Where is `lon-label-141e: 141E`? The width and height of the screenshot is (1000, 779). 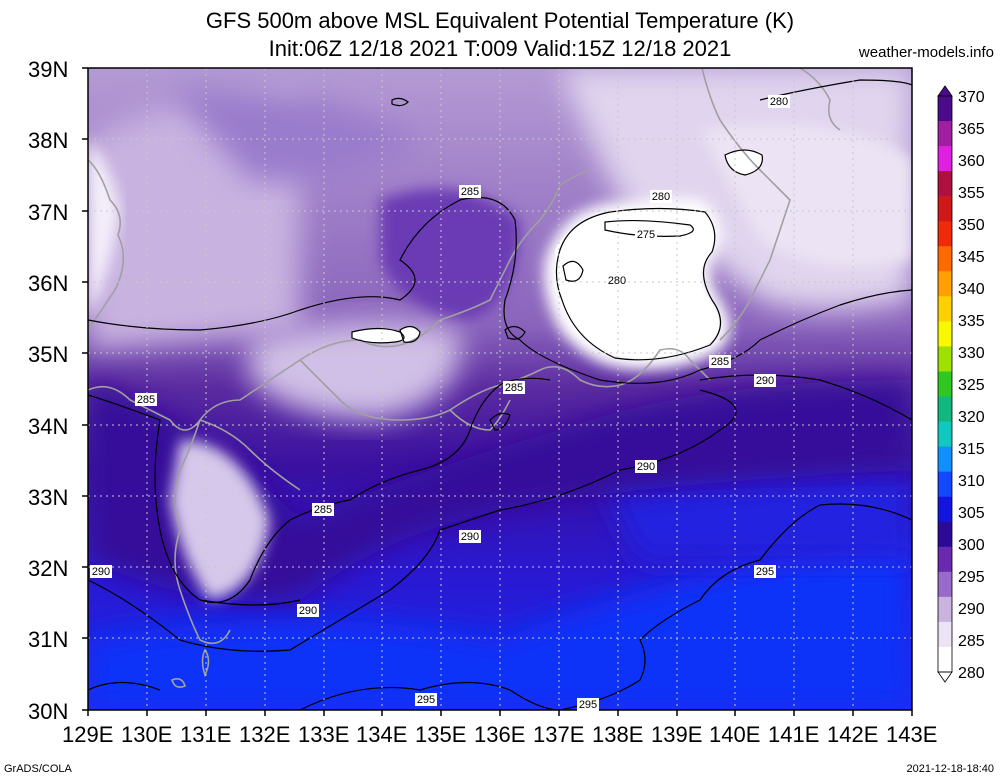
lon-label-141e: 141E is located at coordinates (794, 734).